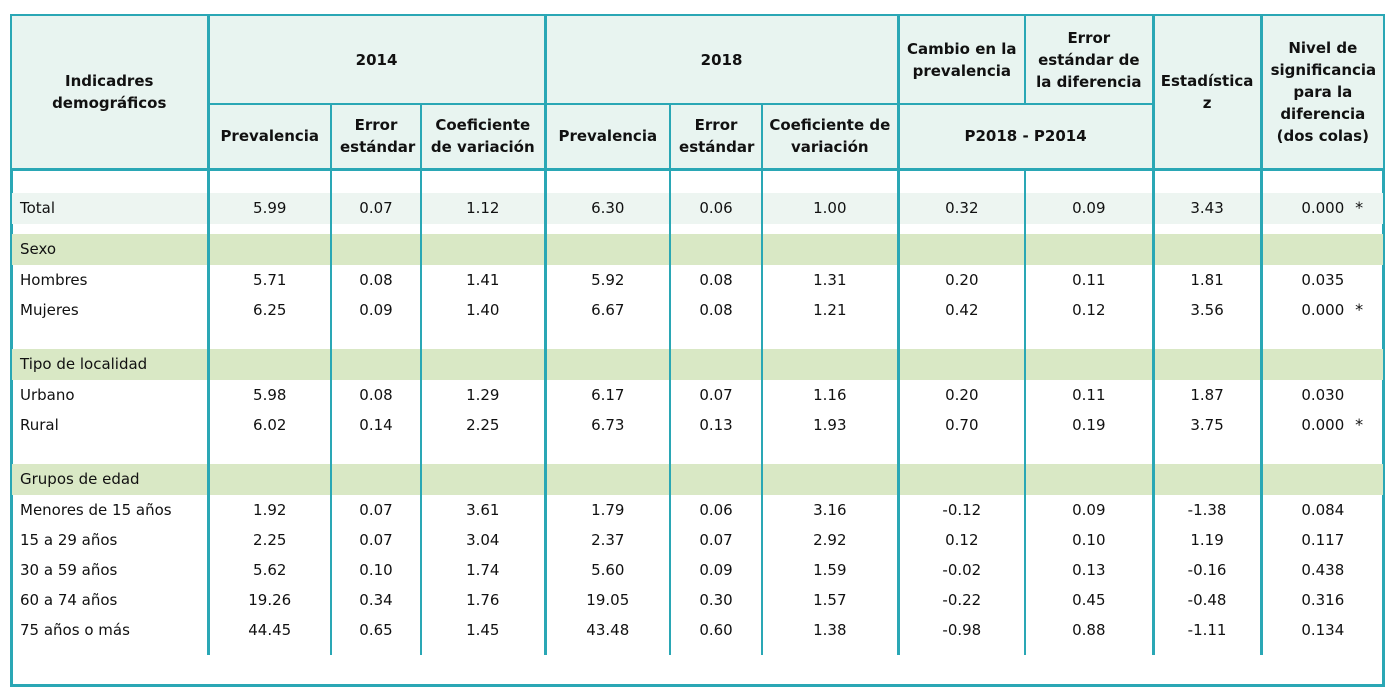 The image size is (1400, 700). I want to click on col-header-error-dif: Error estándar de la diferencia, so click(1090, 60).